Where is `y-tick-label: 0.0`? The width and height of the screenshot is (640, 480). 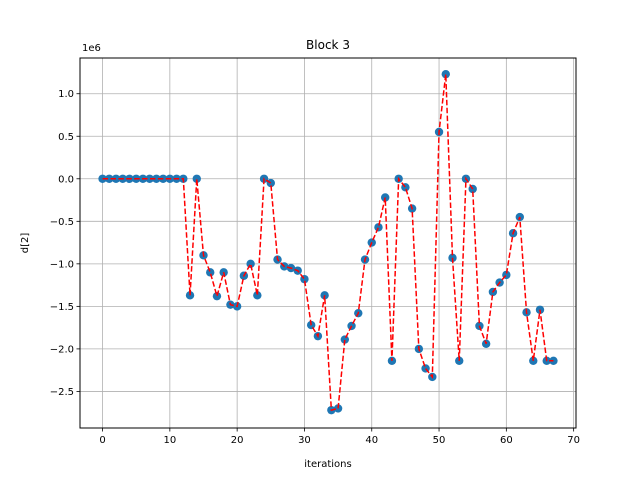
y-tick-label: 0.0 is located at coordinates (66, 179).